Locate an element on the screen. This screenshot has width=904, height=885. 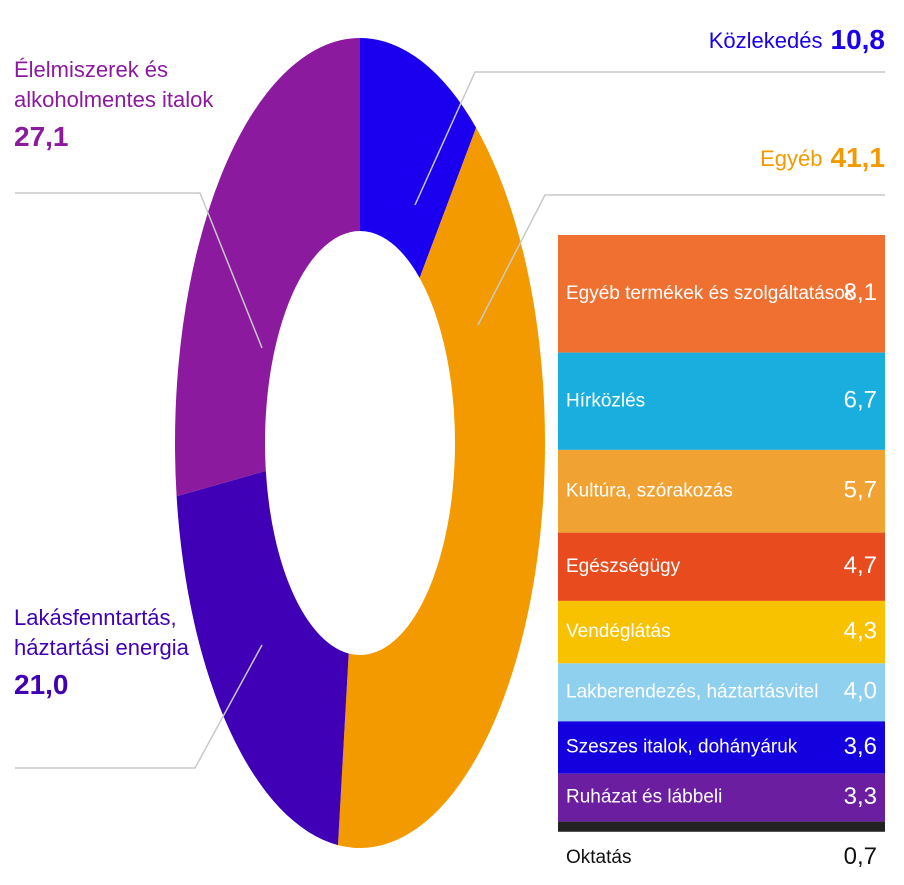
segment-name: Szeszes italok, dohányáruk is located at coordinates (682, 747).